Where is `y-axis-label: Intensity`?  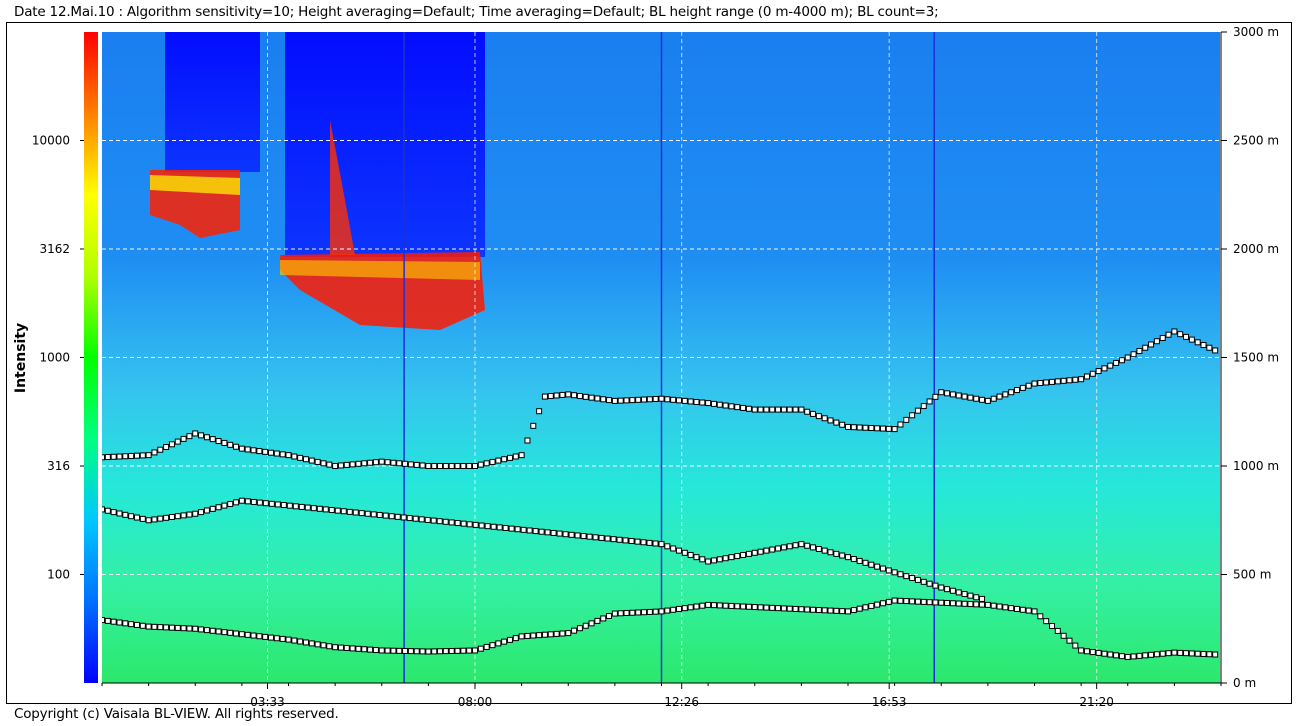
y-axis-label: Intensity is located at coordinates (21, 358).